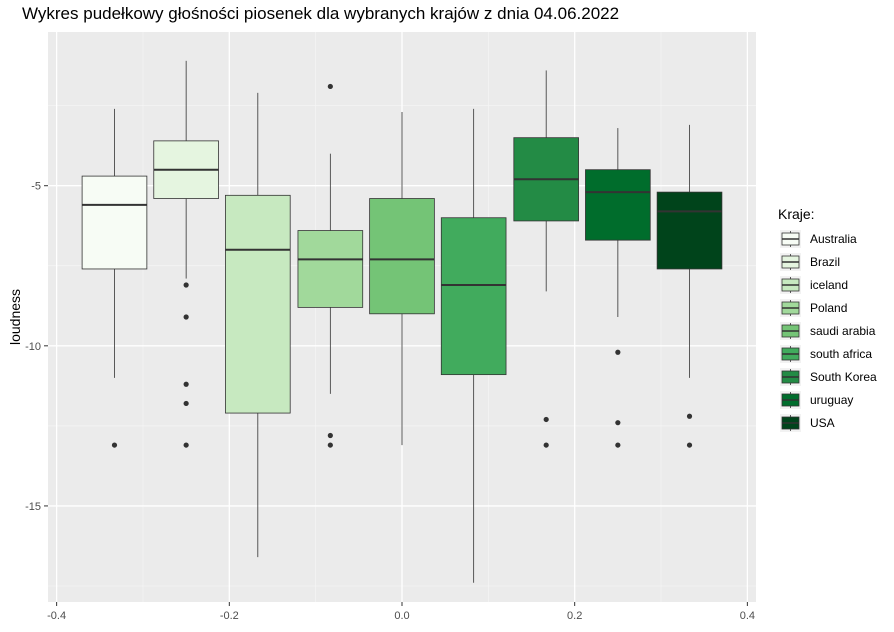  Describe the element at coordinates (574, 616) in the screenshot. I see `x-tick-label: 0.2` at that location.